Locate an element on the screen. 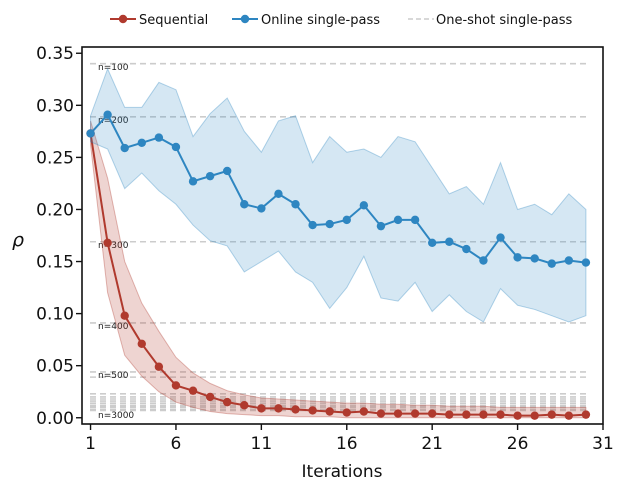 This screenshot has height=493, width=623. x-tick-label-1: 1 is located at coordinates (90, 444).